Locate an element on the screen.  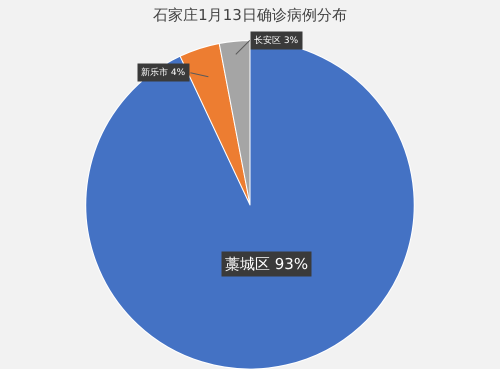
slice-label: 长安区 3% is located at coordinates (276, 40).